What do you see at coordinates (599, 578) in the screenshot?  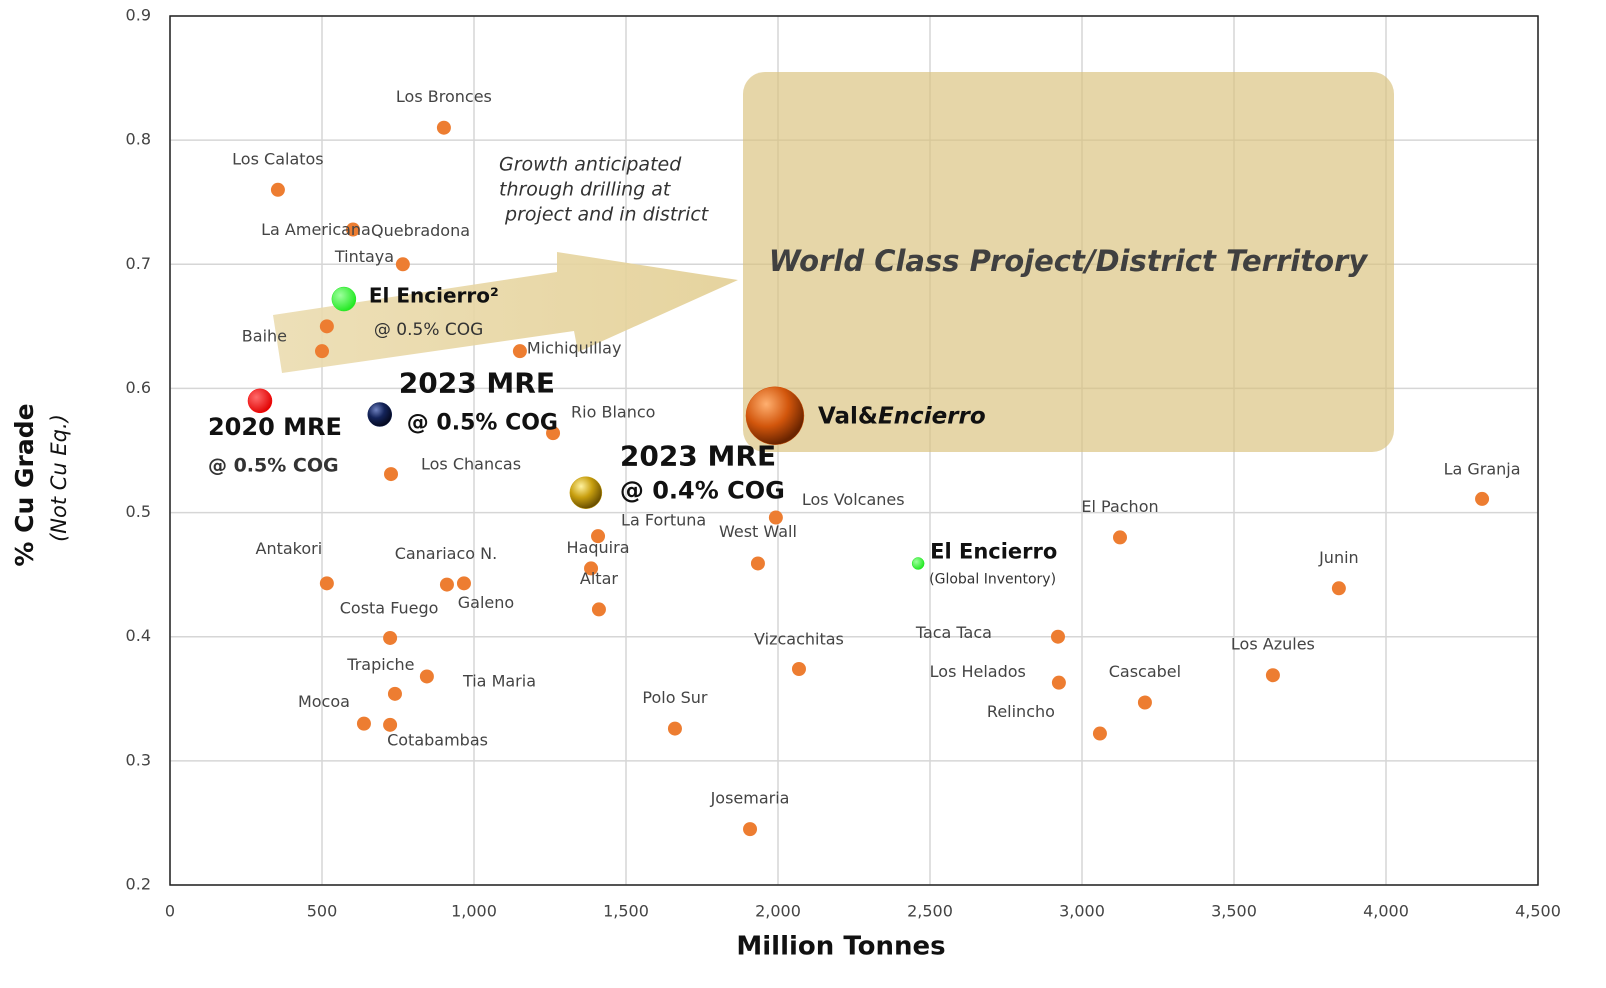 I see `point-label: Altar` at bounding box center [599, 578].